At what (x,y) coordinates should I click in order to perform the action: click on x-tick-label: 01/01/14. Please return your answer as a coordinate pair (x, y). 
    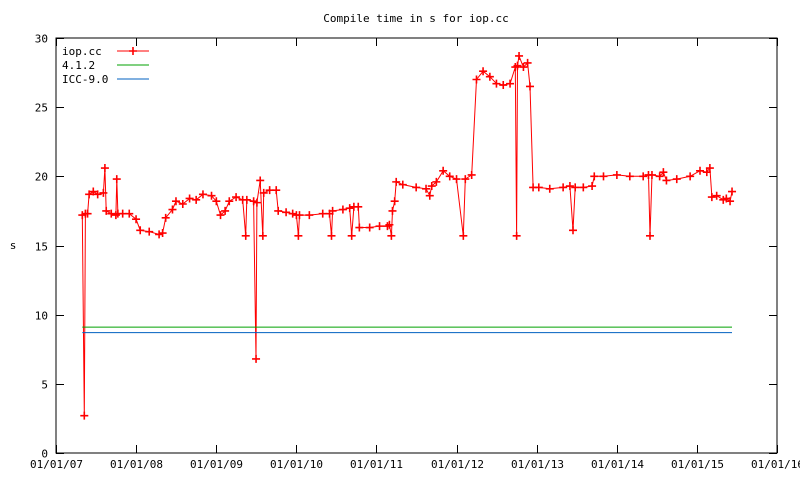
    Looking at the image, I should click on (617, 464).